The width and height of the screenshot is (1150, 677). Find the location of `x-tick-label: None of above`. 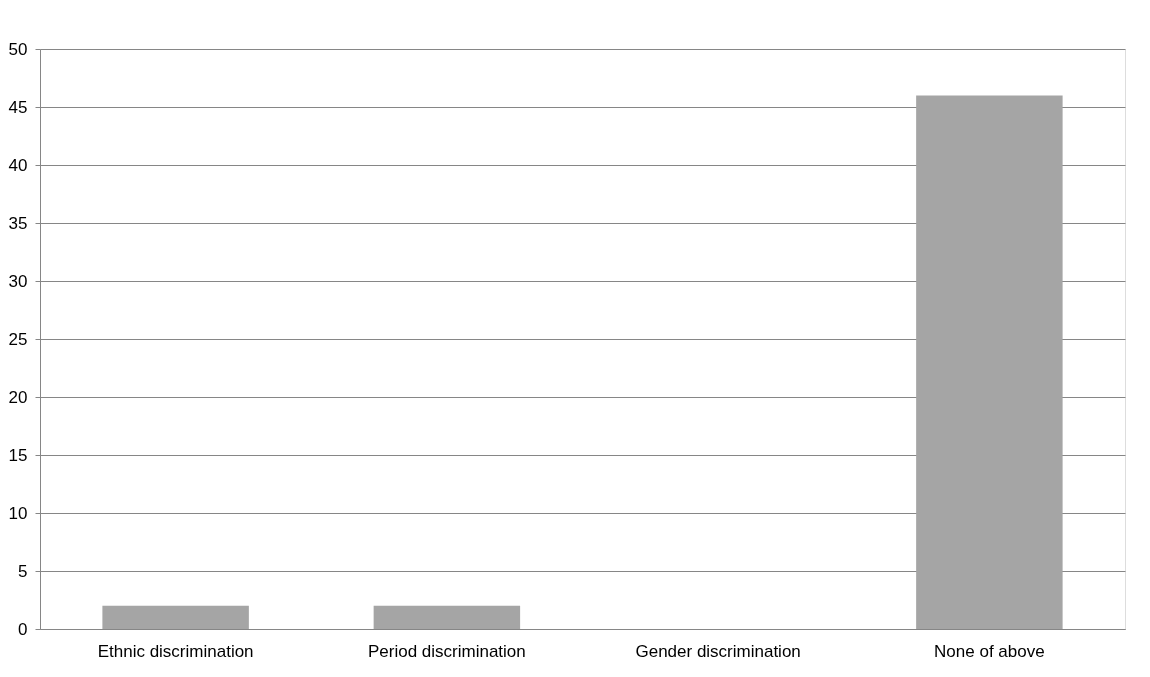

x-tick-label: None of above is located at coordinates (989, 651).